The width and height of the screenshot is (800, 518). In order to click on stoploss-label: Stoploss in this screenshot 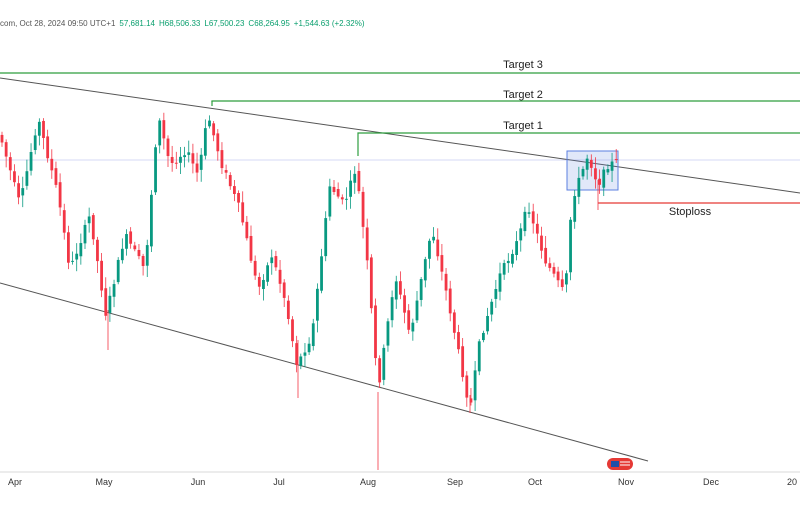, I will do `click(690, 212)`.